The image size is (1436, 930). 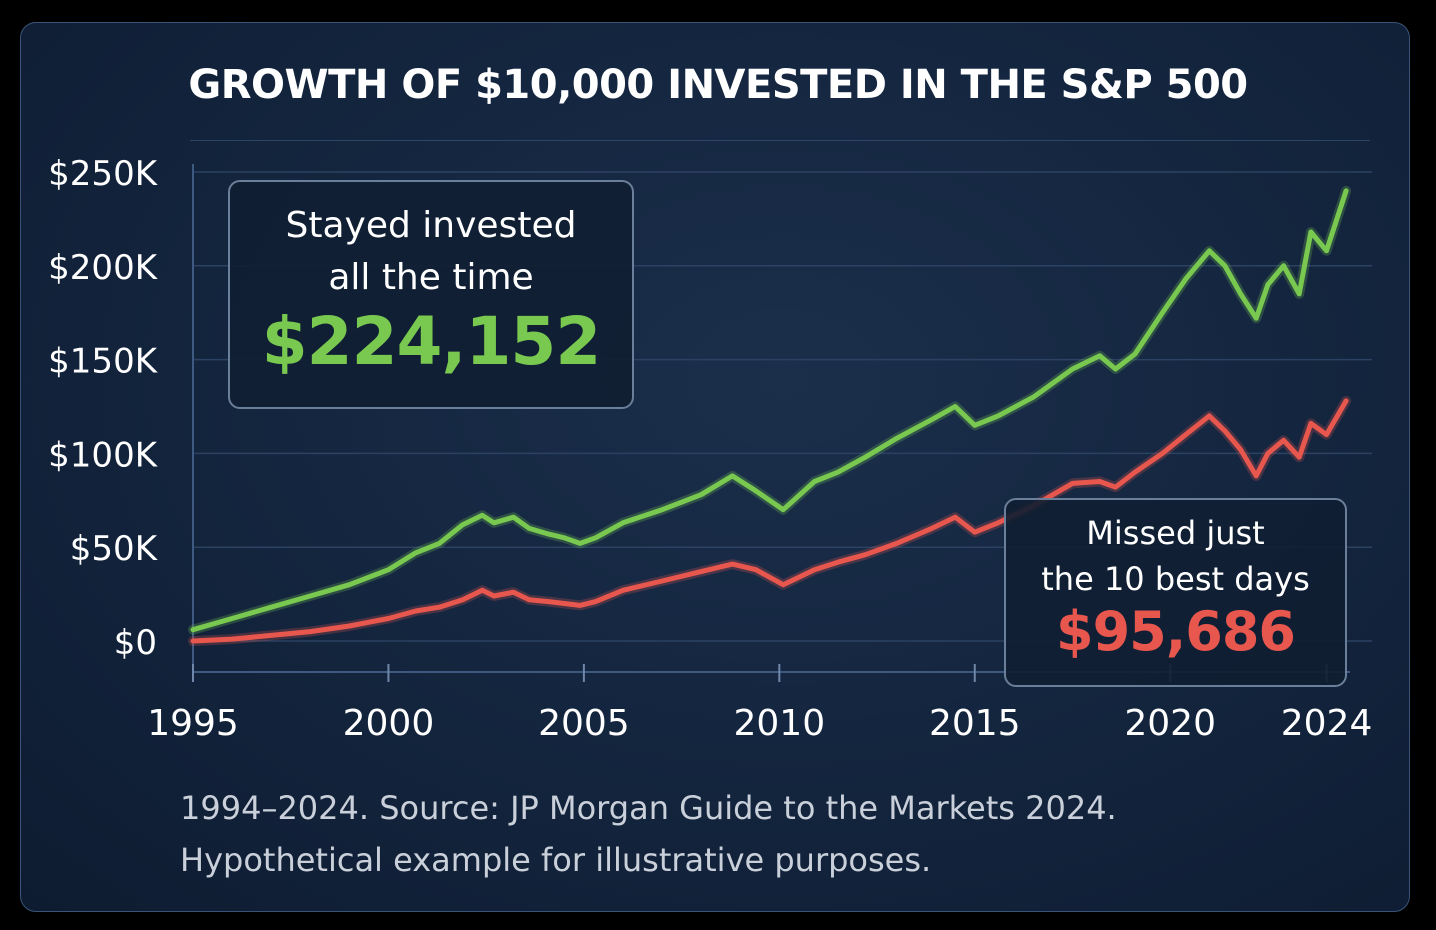 I want to click on x-tick-label: 2005, so click(x=584, y=723).